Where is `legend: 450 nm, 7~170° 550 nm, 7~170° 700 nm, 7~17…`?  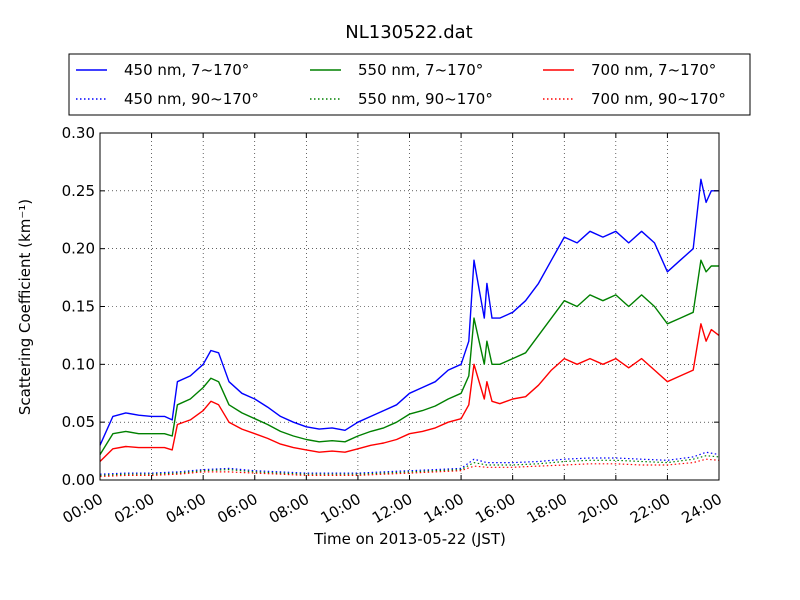 legend: 450 nm, 7~170° 550 nm, 7~170° 700 nm, 7~17… is located at coordinates (409, 84).